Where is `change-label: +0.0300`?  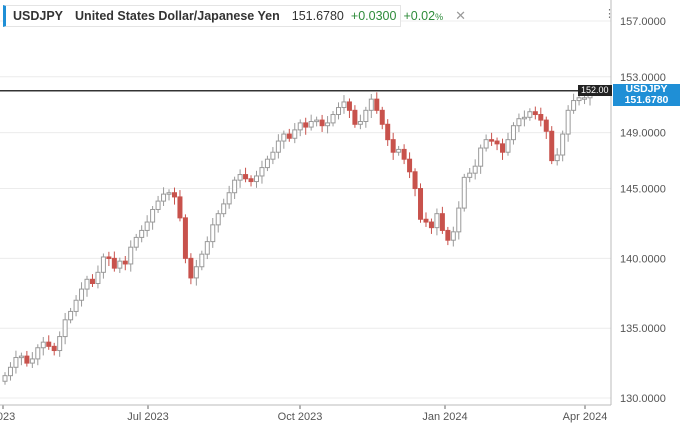
change-label: +0.0300 is located at coordinates (373, 16).